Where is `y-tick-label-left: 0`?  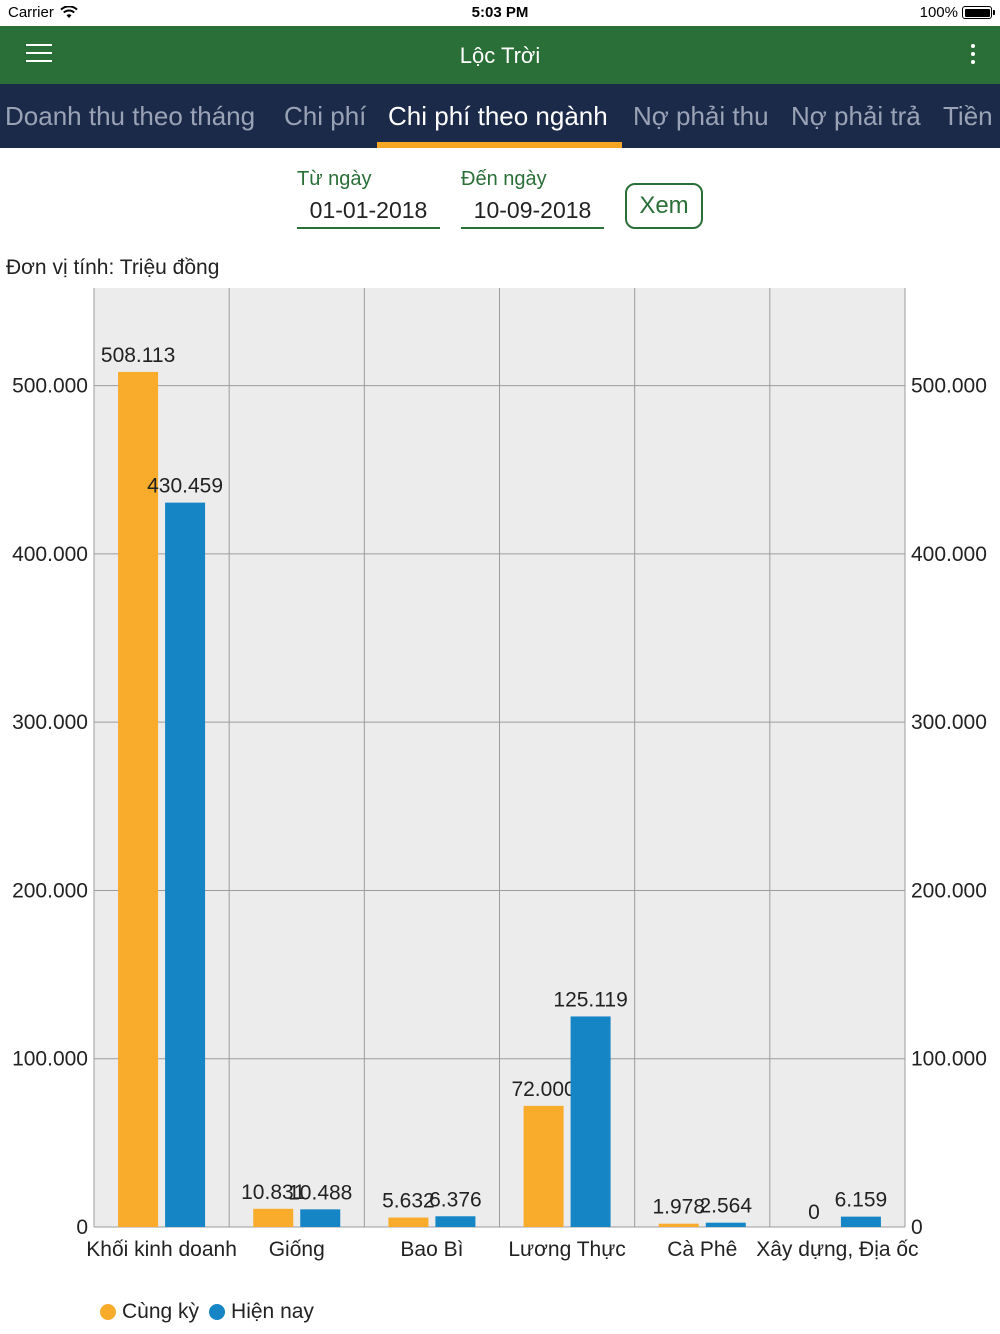 y-tick-label-left: 0 is located at coordinates (82, 1227).